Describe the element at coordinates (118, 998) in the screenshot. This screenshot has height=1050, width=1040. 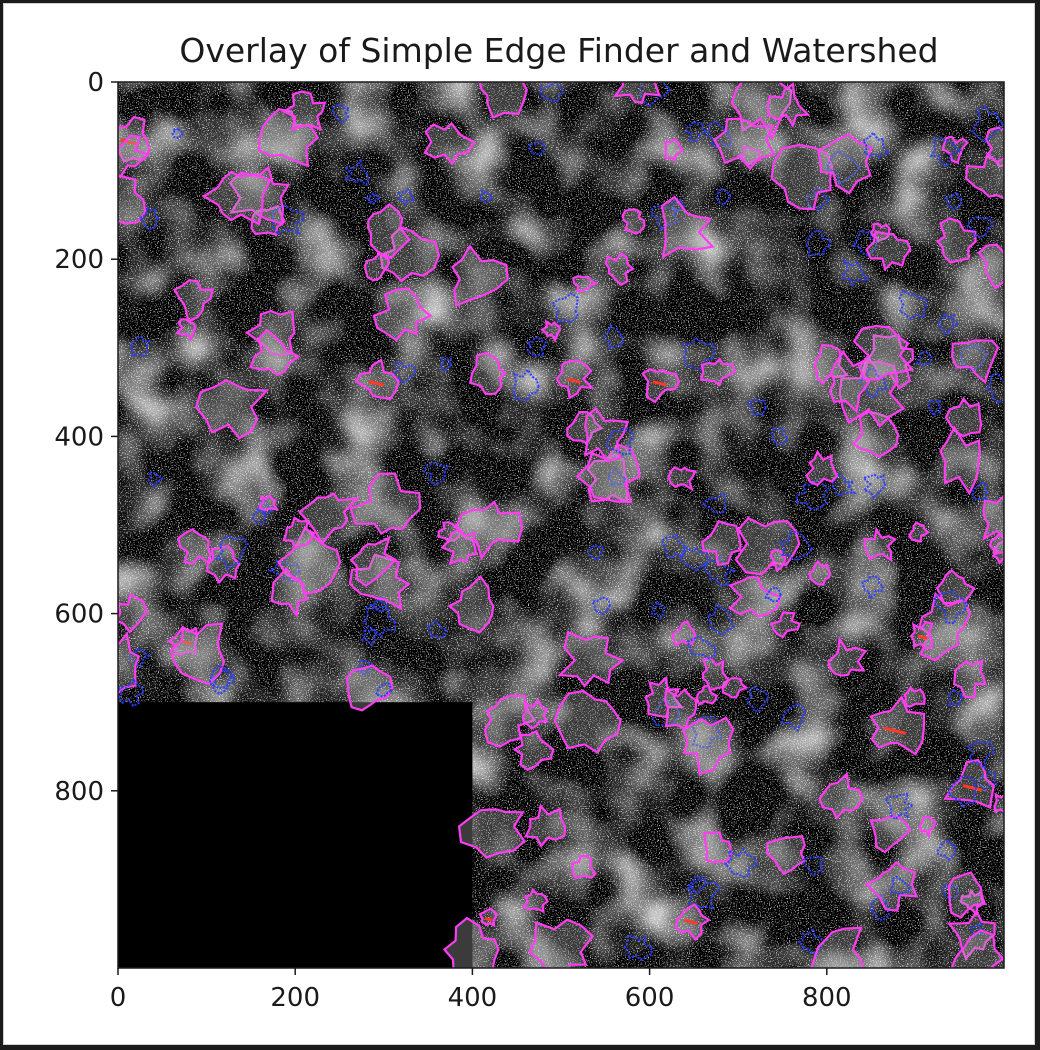
I see `x-tick-label: 0` at that location.